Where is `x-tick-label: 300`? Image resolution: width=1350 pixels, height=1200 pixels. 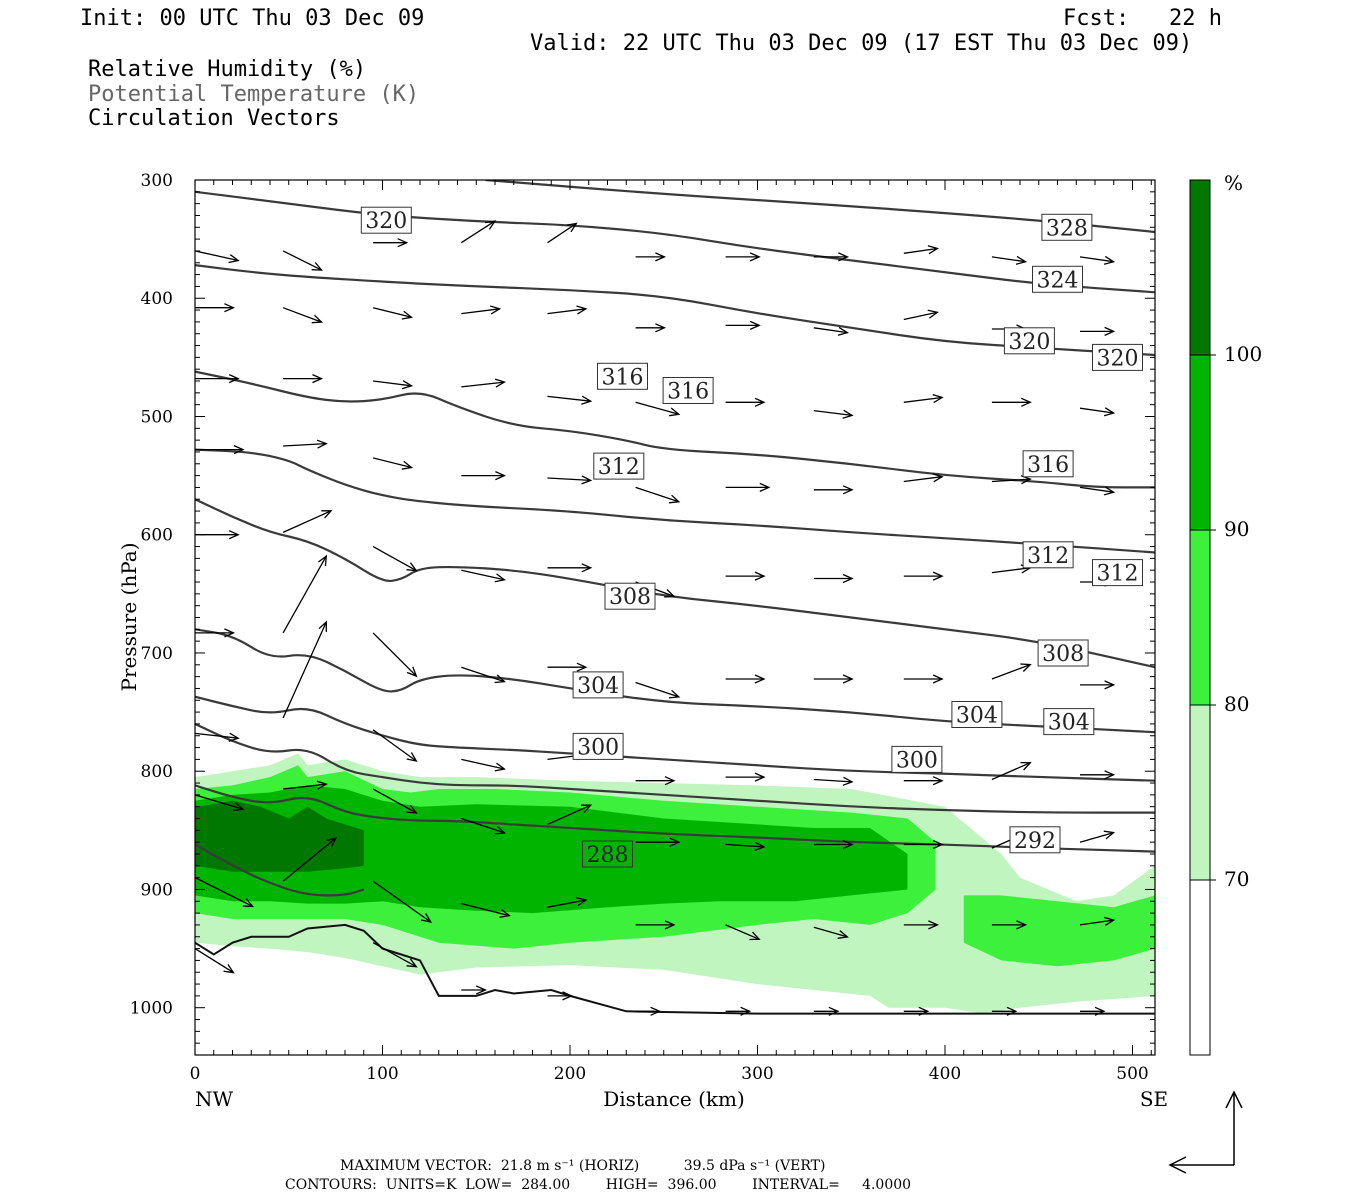
x-tick-label: 300 is located at coordinates (757, 1074).